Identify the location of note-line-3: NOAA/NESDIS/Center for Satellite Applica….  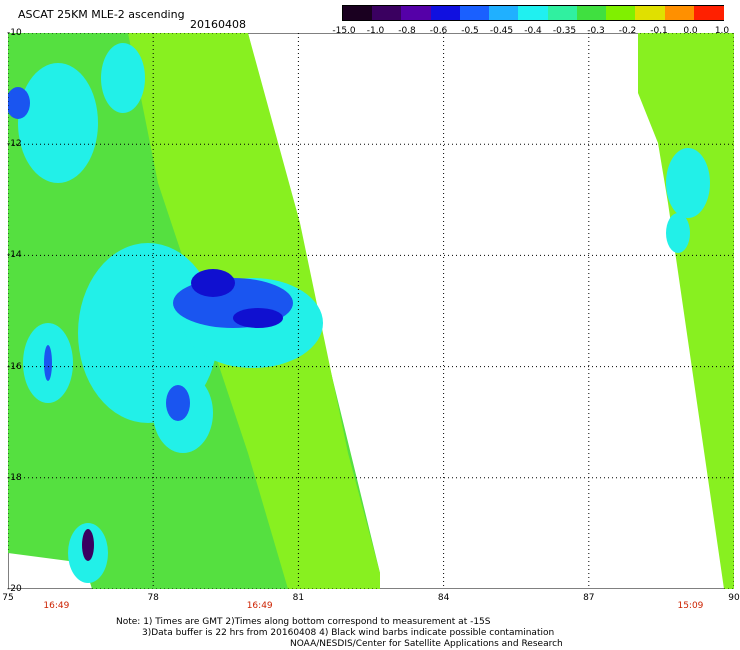
(426, 644).